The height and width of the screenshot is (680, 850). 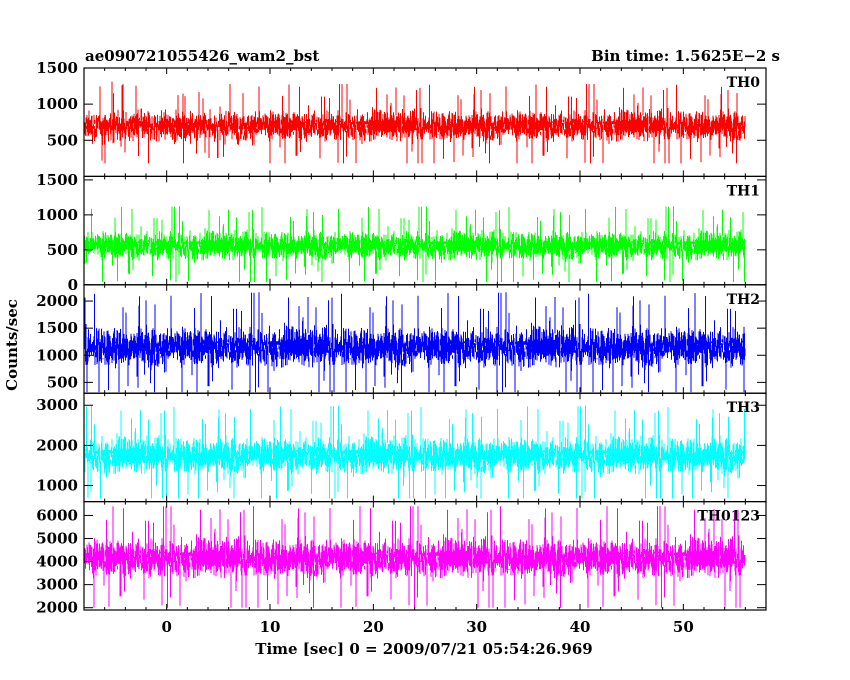 I want to click on panel-th3: 1000 2000 3000 TH3, so click(x=401, y=447).